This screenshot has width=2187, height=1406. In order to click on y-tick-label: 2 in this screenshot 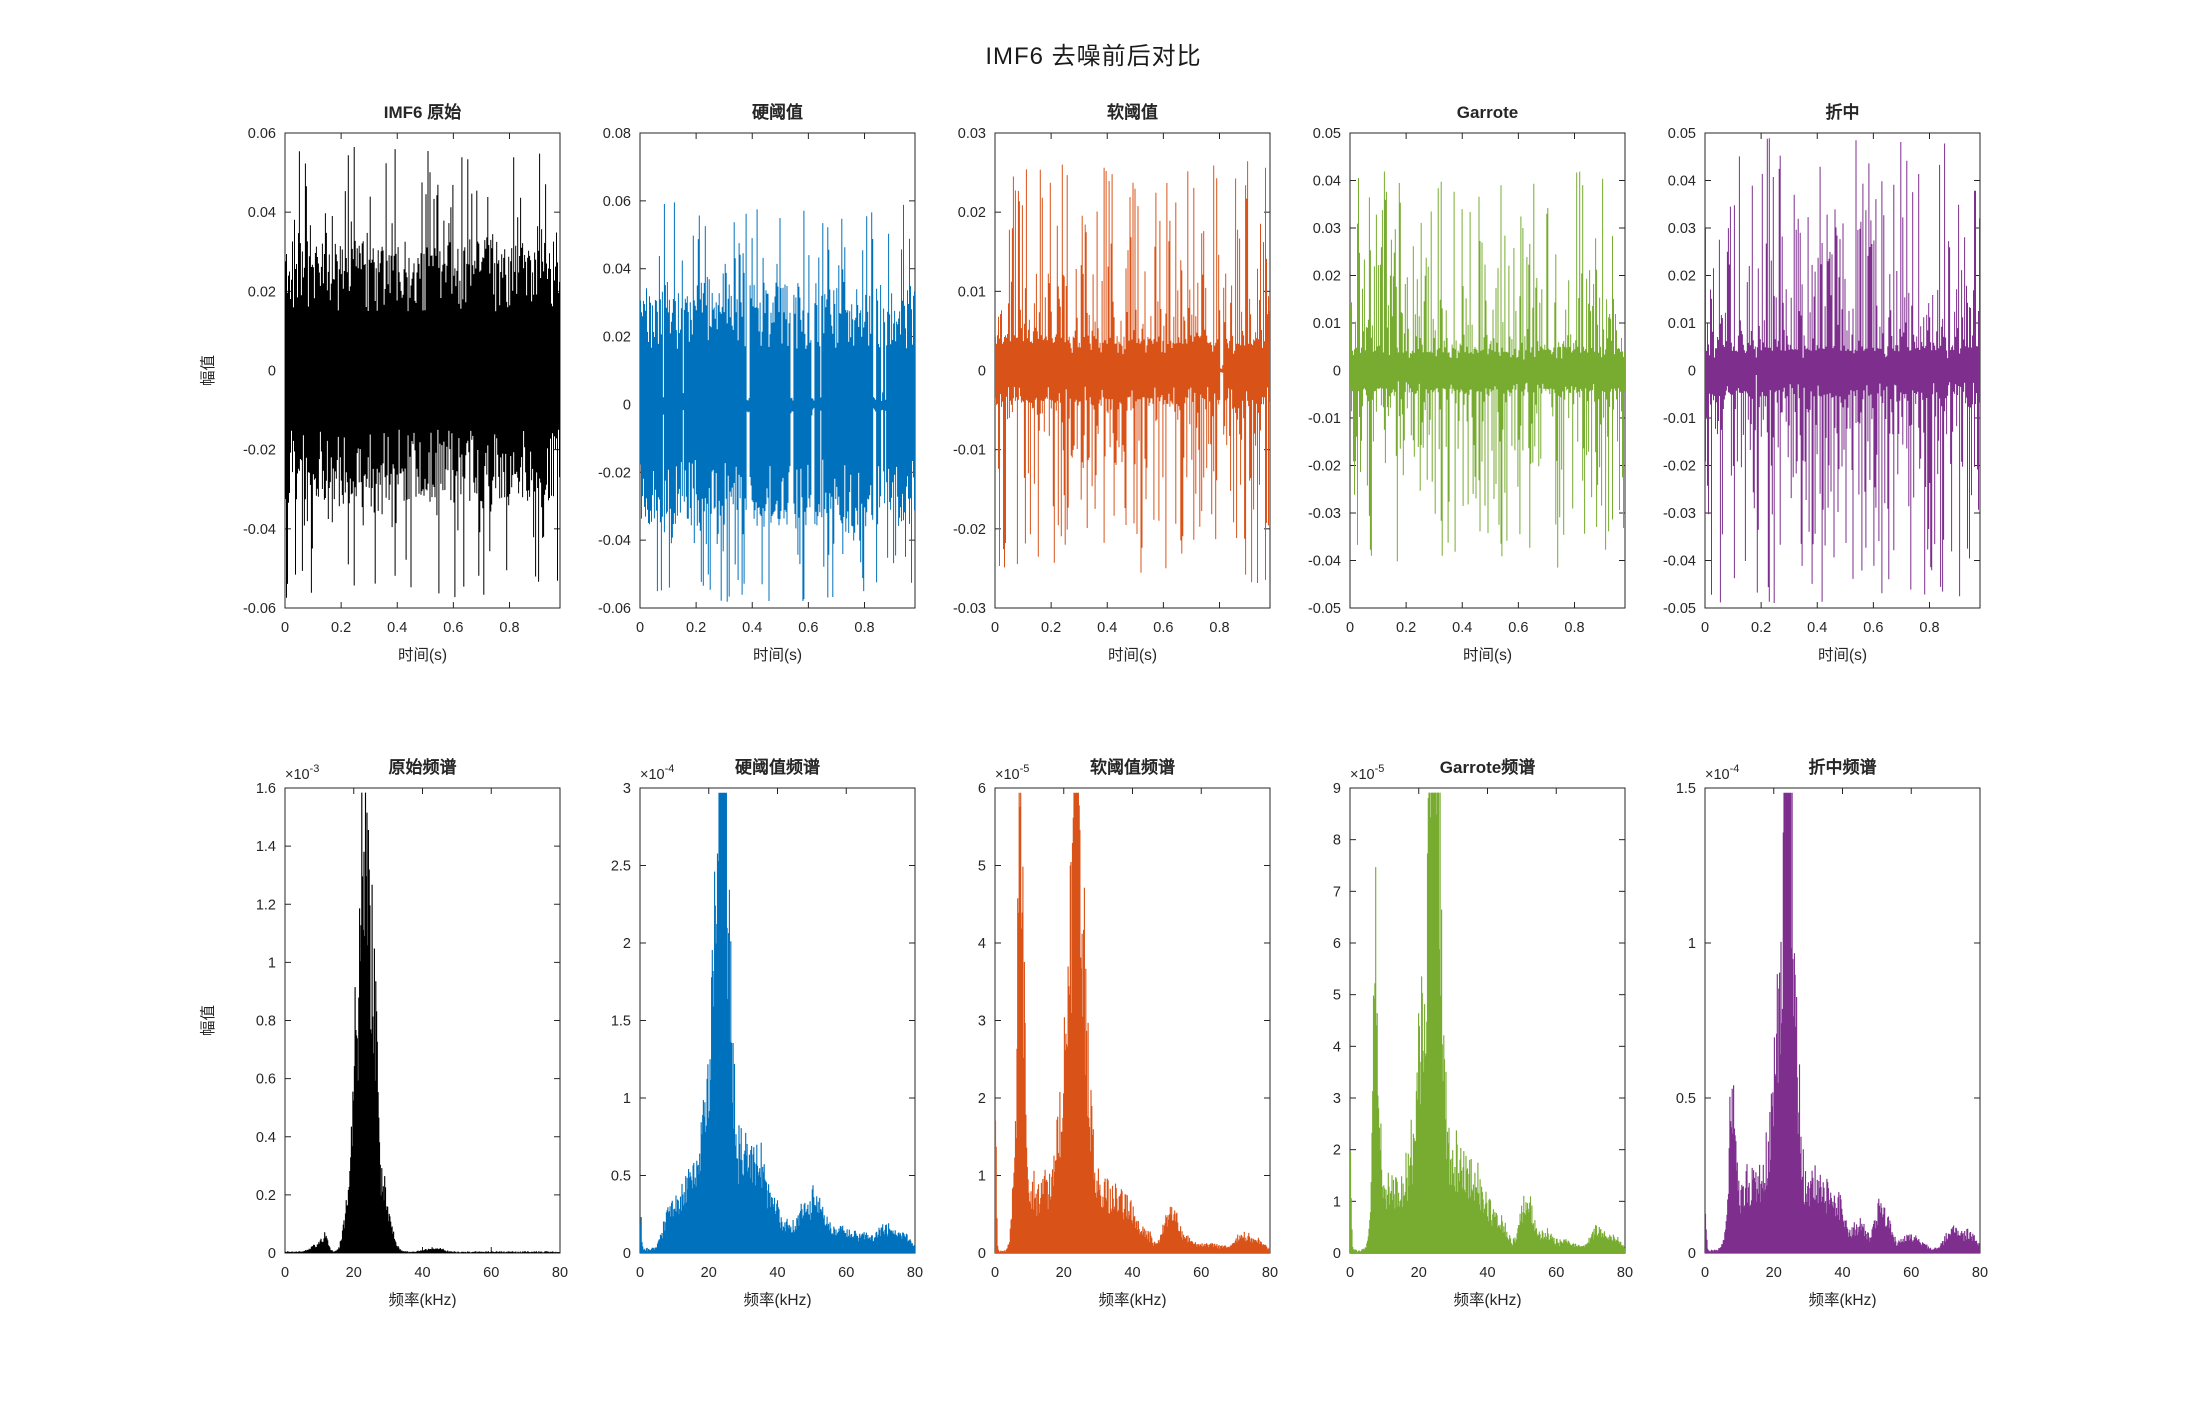, I will do `click(982, 1099)`.